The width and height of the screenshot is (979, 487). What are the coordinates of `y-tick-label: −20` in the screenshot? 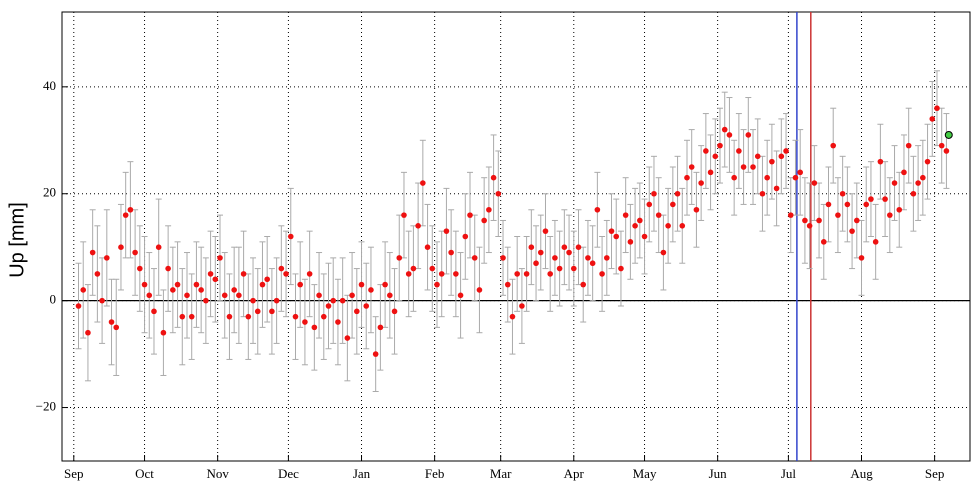 It's located at (46, 406).